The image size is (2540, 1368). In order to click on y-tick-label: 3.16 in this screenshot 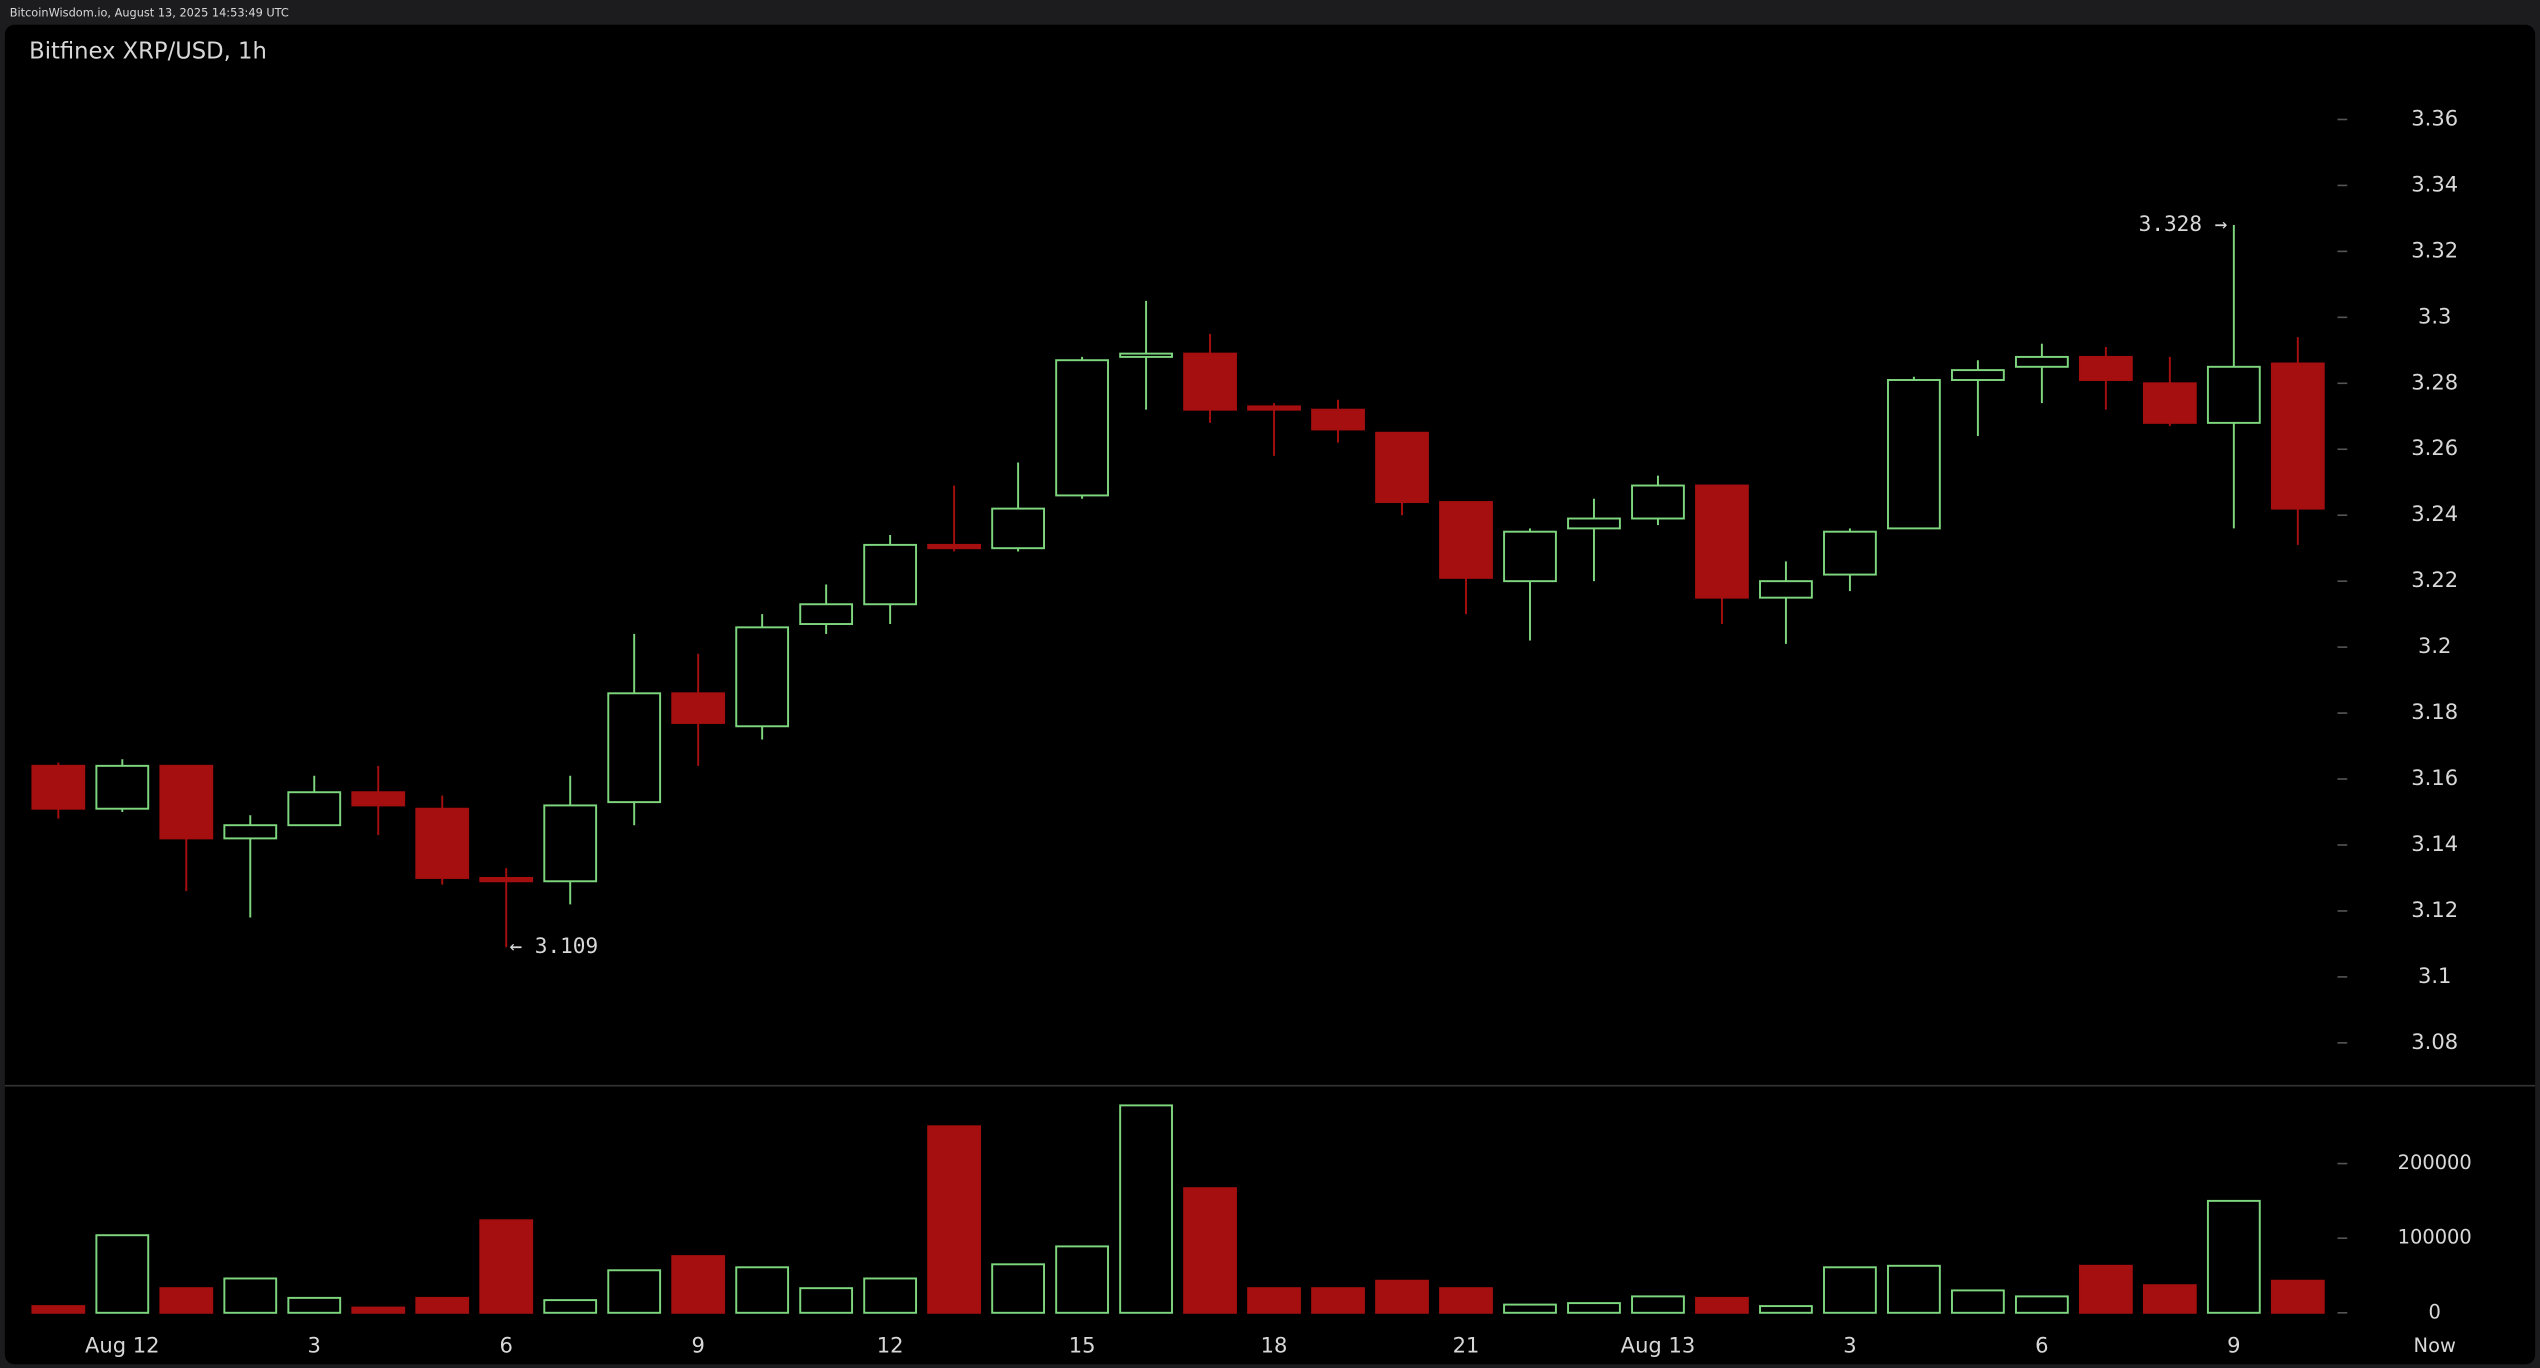, I will do `click(2434, 777)`.